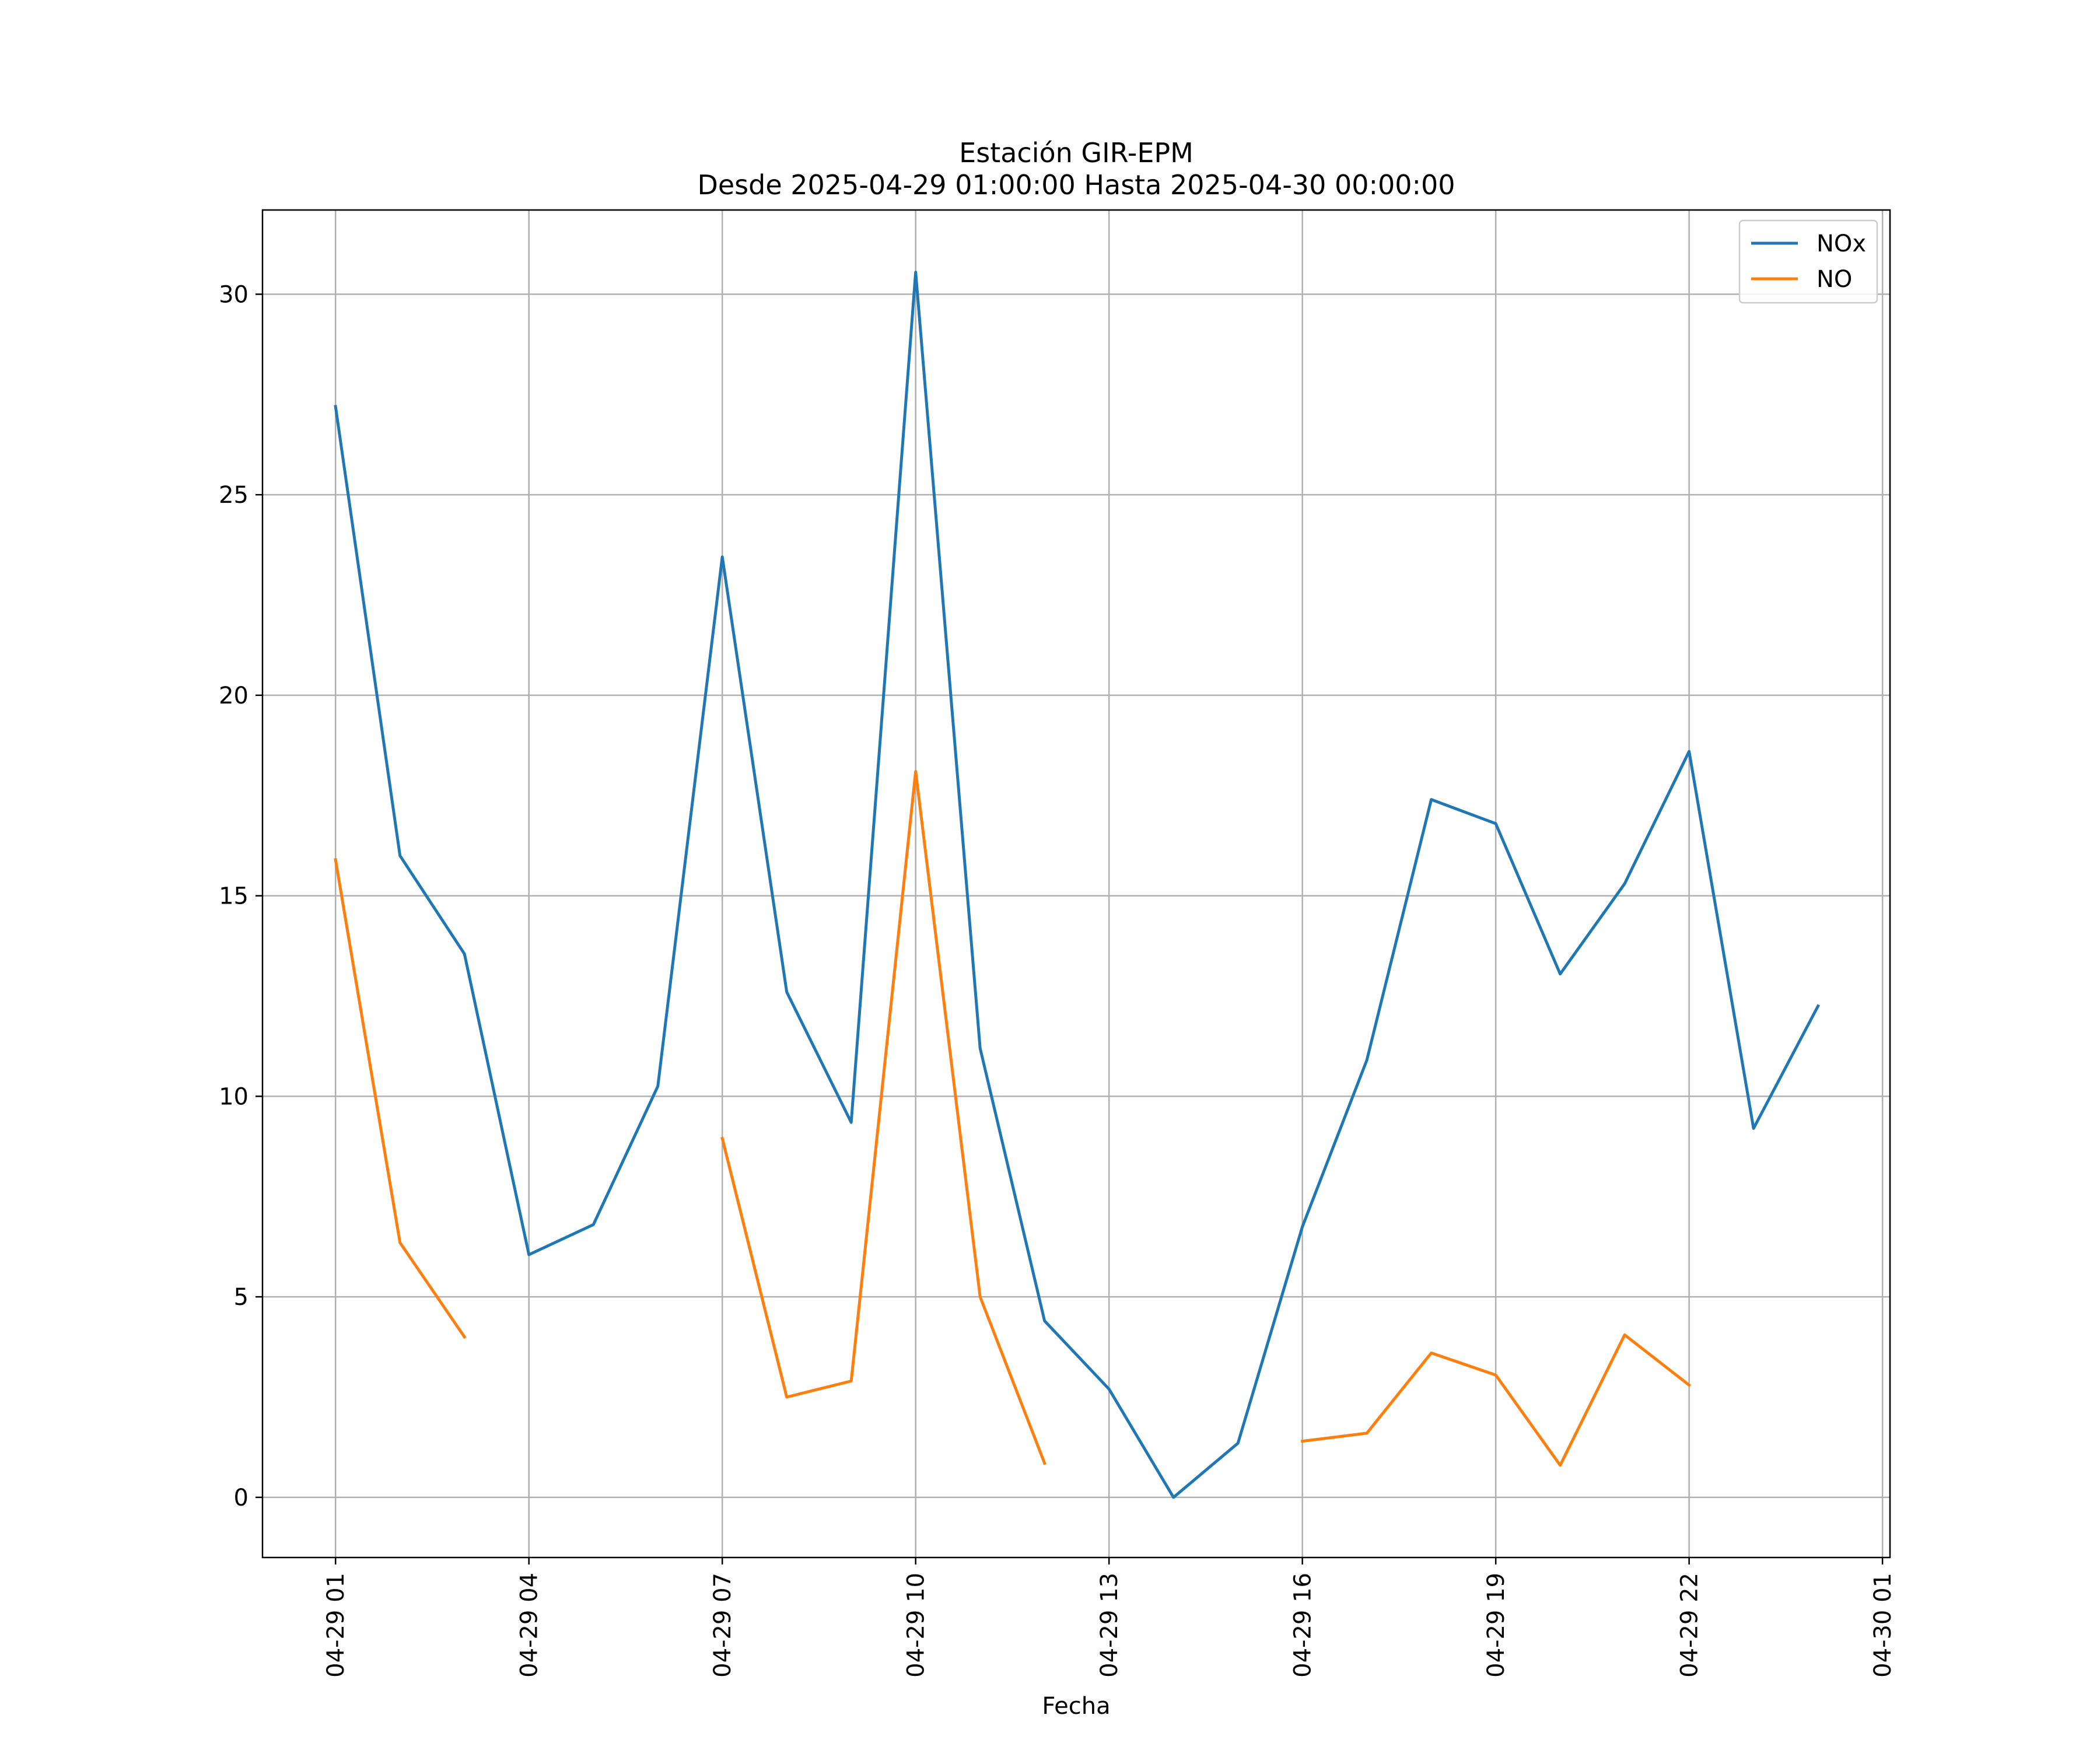 Image resolution: width=2100 pixels, height=1750 pixels. What do you see at coordinates (242, 1498) in the screenshot?
I see `y-tick-label: 0` at bounding box center [242, 1498].